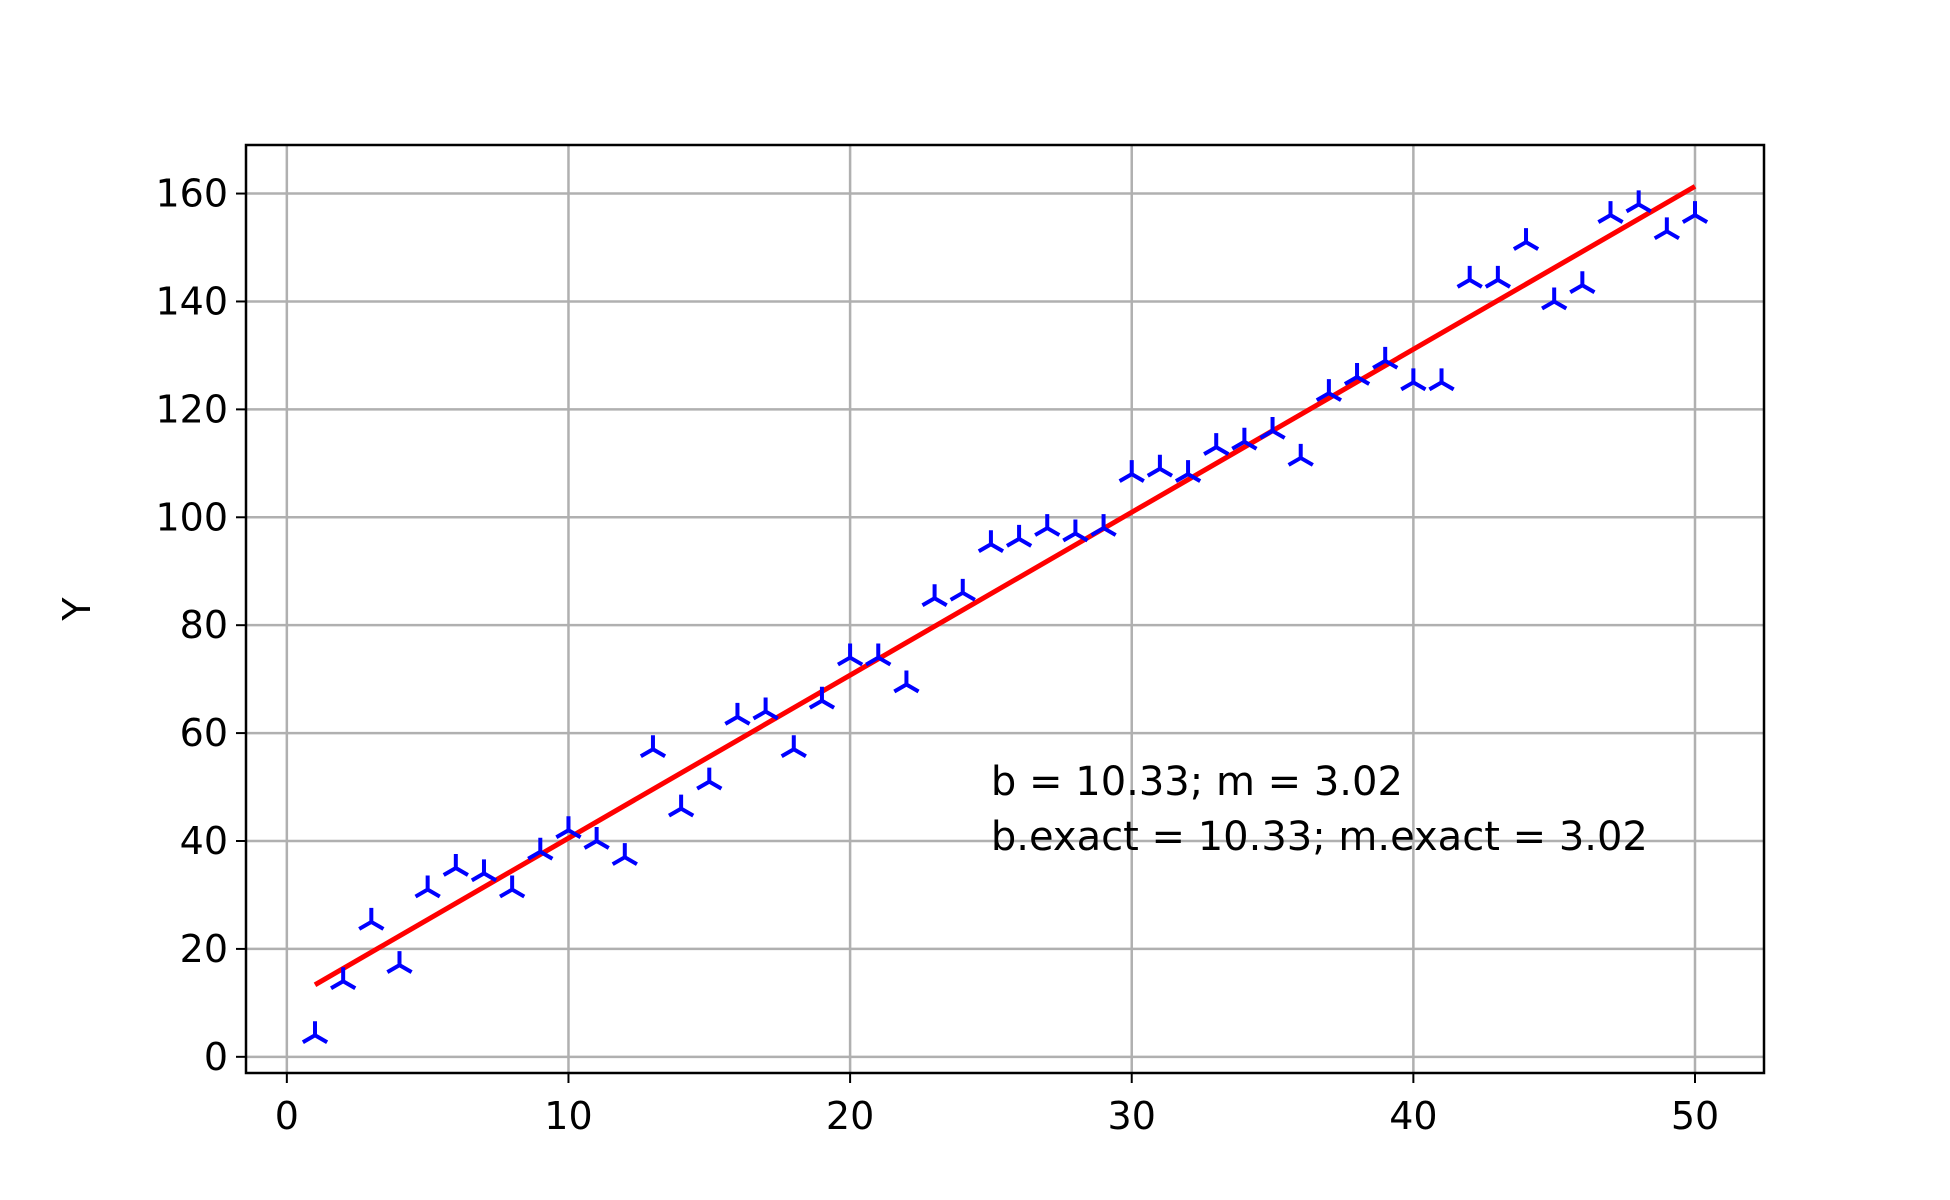 Image resolution: width=1950 pixels, height=1200 pixels. Describe the element at coordinates (204, 949) in the screenshot. I see `y-tick-label: 20` at that location.